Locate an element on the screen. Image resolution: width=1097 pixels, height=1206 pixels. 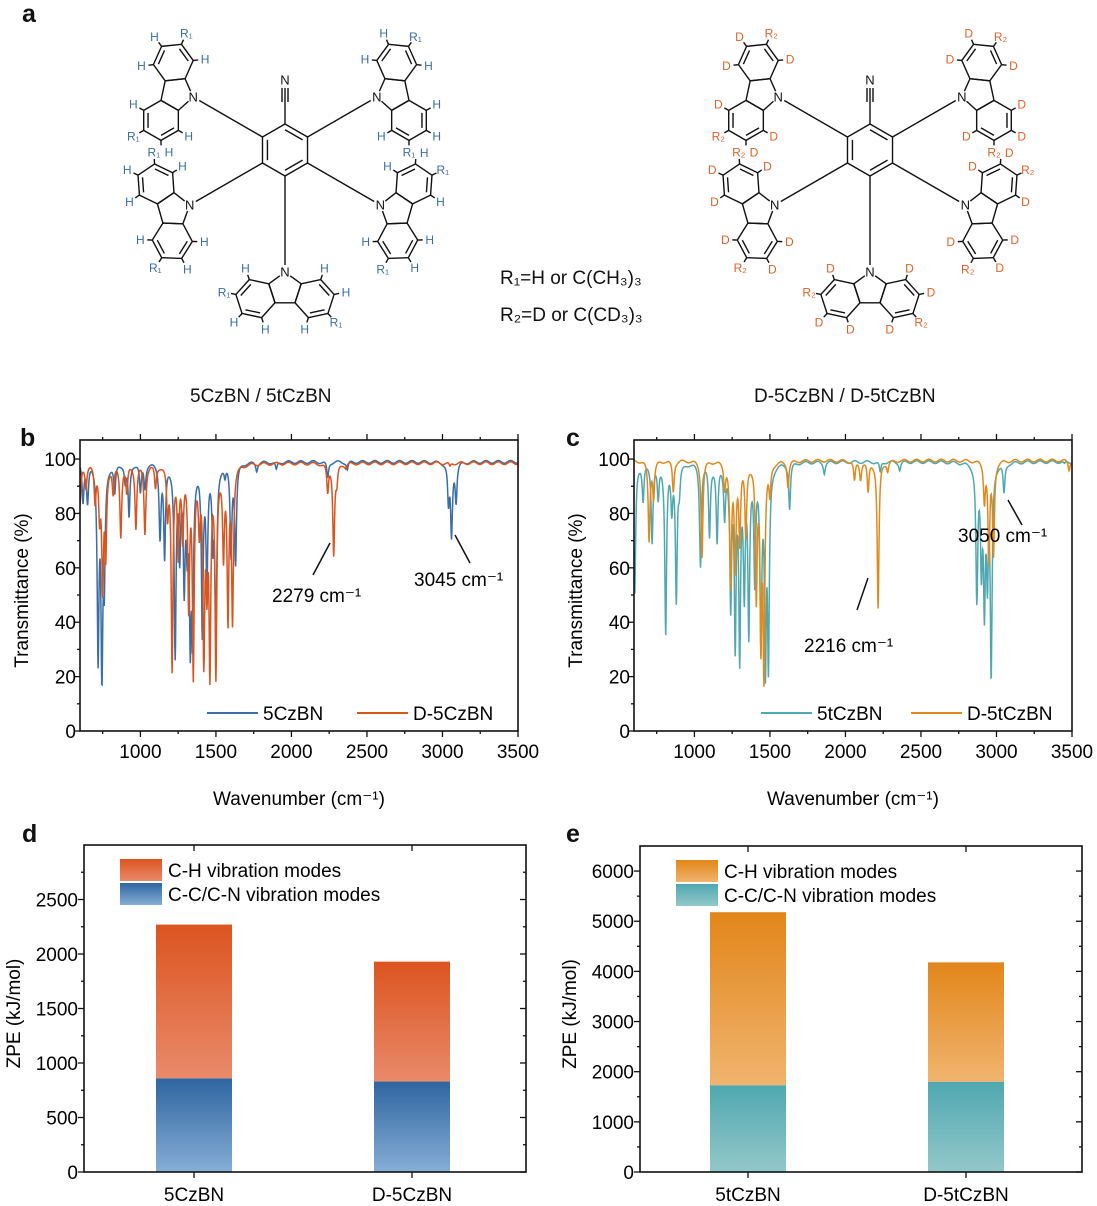
x-tick-label: 2500 is located at coordinates (921, 752).